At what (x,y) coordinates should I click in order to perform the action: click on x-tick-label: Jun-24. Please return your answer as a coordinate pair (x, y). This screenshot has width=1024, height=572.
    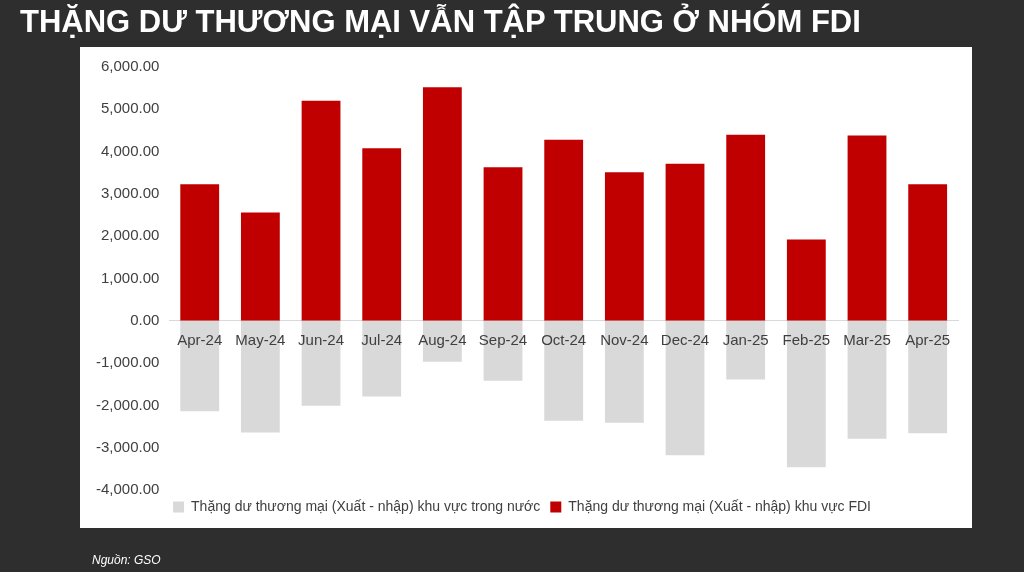
    Looking at the image, I should click on (321, 339).